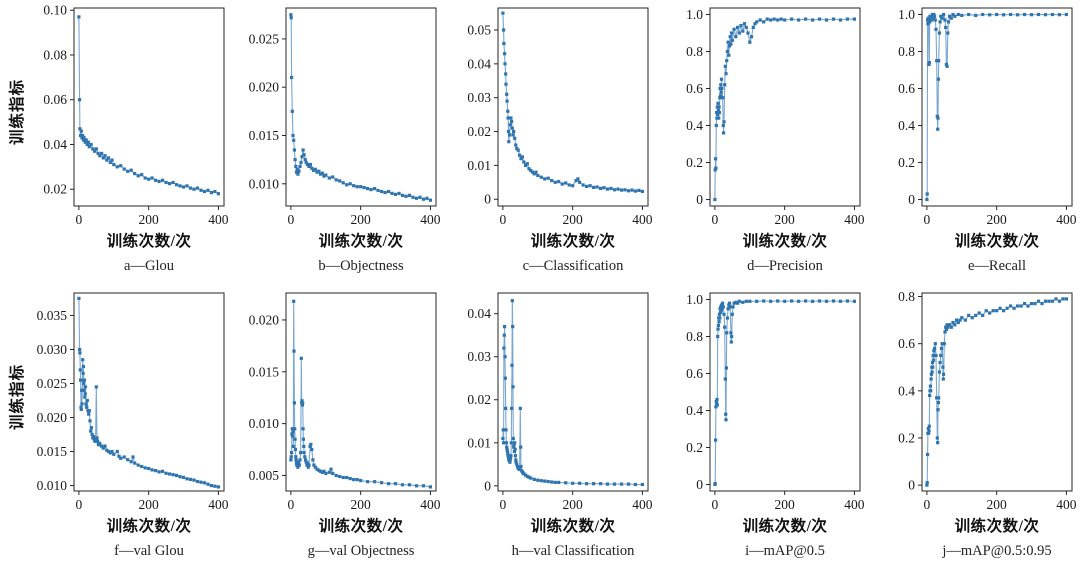  Describe the element at coordinates (560, 402) in the screenshot. I see `plot-h-val-classification: 0 0.01 0.02 0.03 0.04 0 200 400` at that location.